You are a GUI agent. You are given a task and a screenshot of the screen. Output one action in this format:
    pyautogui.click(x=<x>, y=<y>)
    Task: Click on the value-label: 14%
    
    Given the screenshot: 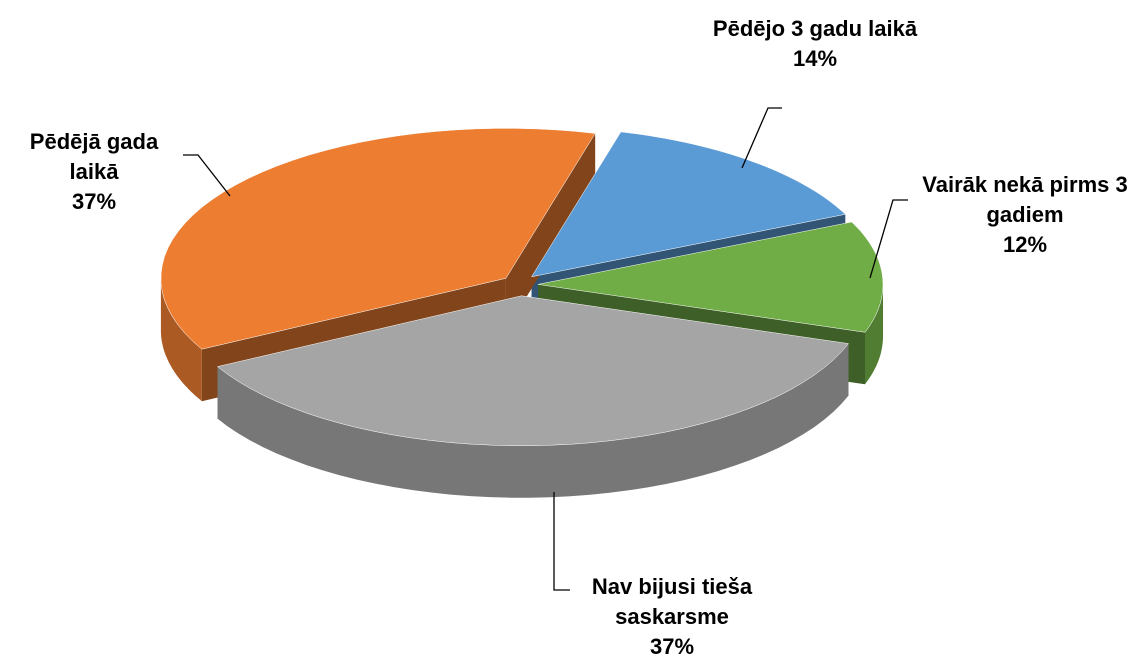 What is the action you would take?
    pyautogui.click(x=815, y=58)
    